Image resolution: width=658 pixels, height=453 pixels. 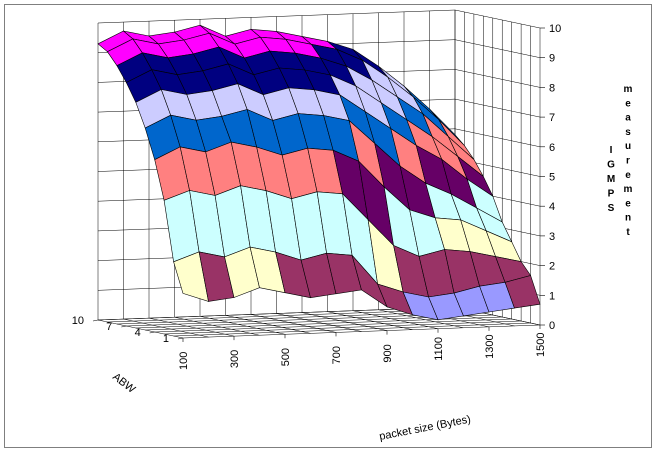 What do you see at coordinates (552, 178) in the screenshot?
I see `z-tick-label: 5` at bounding box center [552, 178].